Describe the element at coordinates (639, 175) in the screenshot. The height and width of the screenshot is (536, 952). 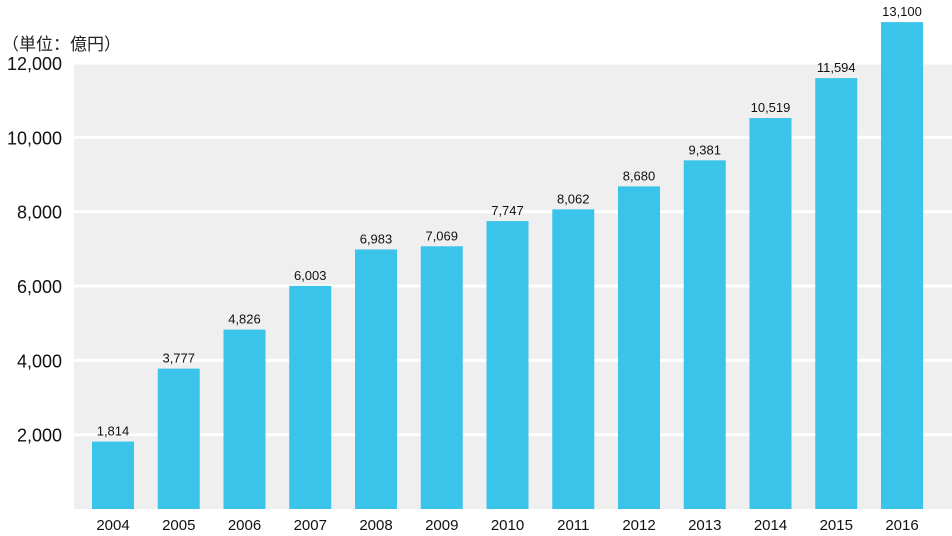
I see `data-label: 8,680` at that location.